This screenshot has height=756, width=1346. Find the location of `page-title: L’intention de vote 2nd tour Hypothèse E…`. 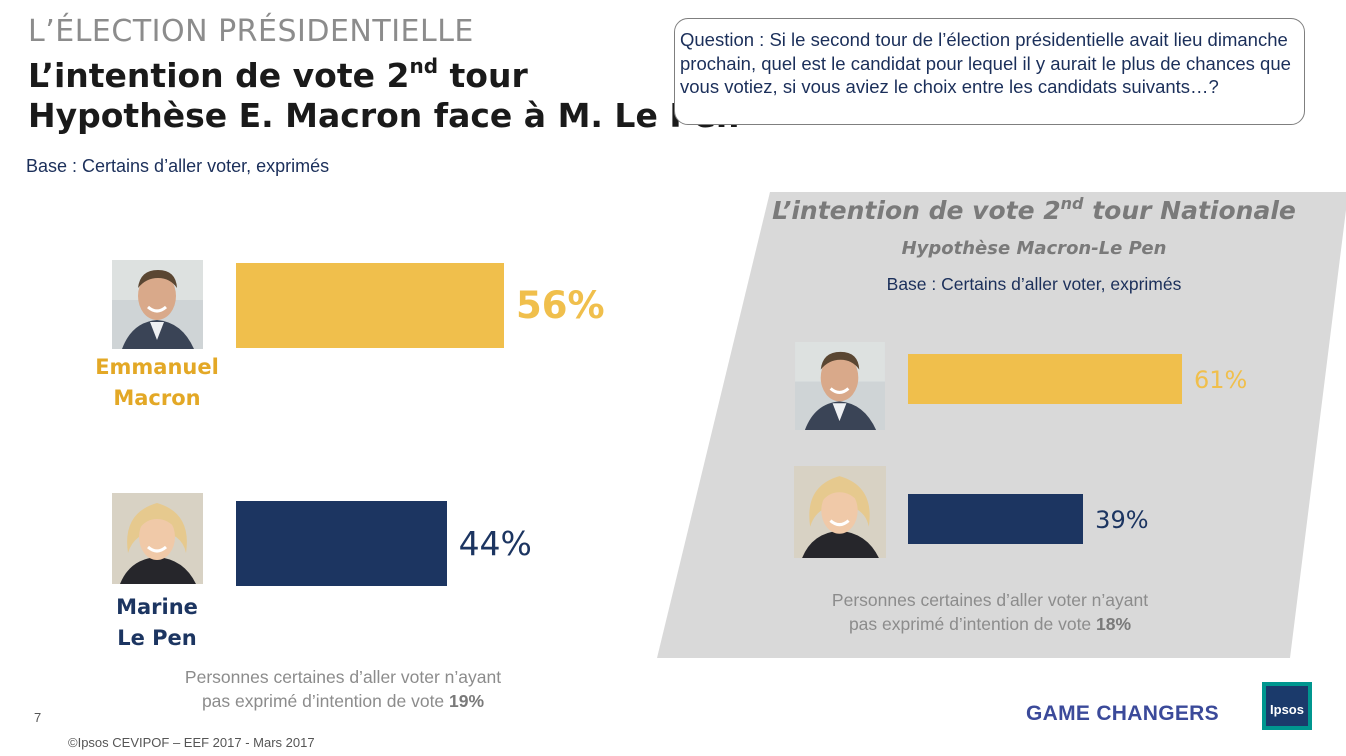

page-title: L’intention de vote 2nd tour Hypothèse E… is located at coordinates (383, 96).